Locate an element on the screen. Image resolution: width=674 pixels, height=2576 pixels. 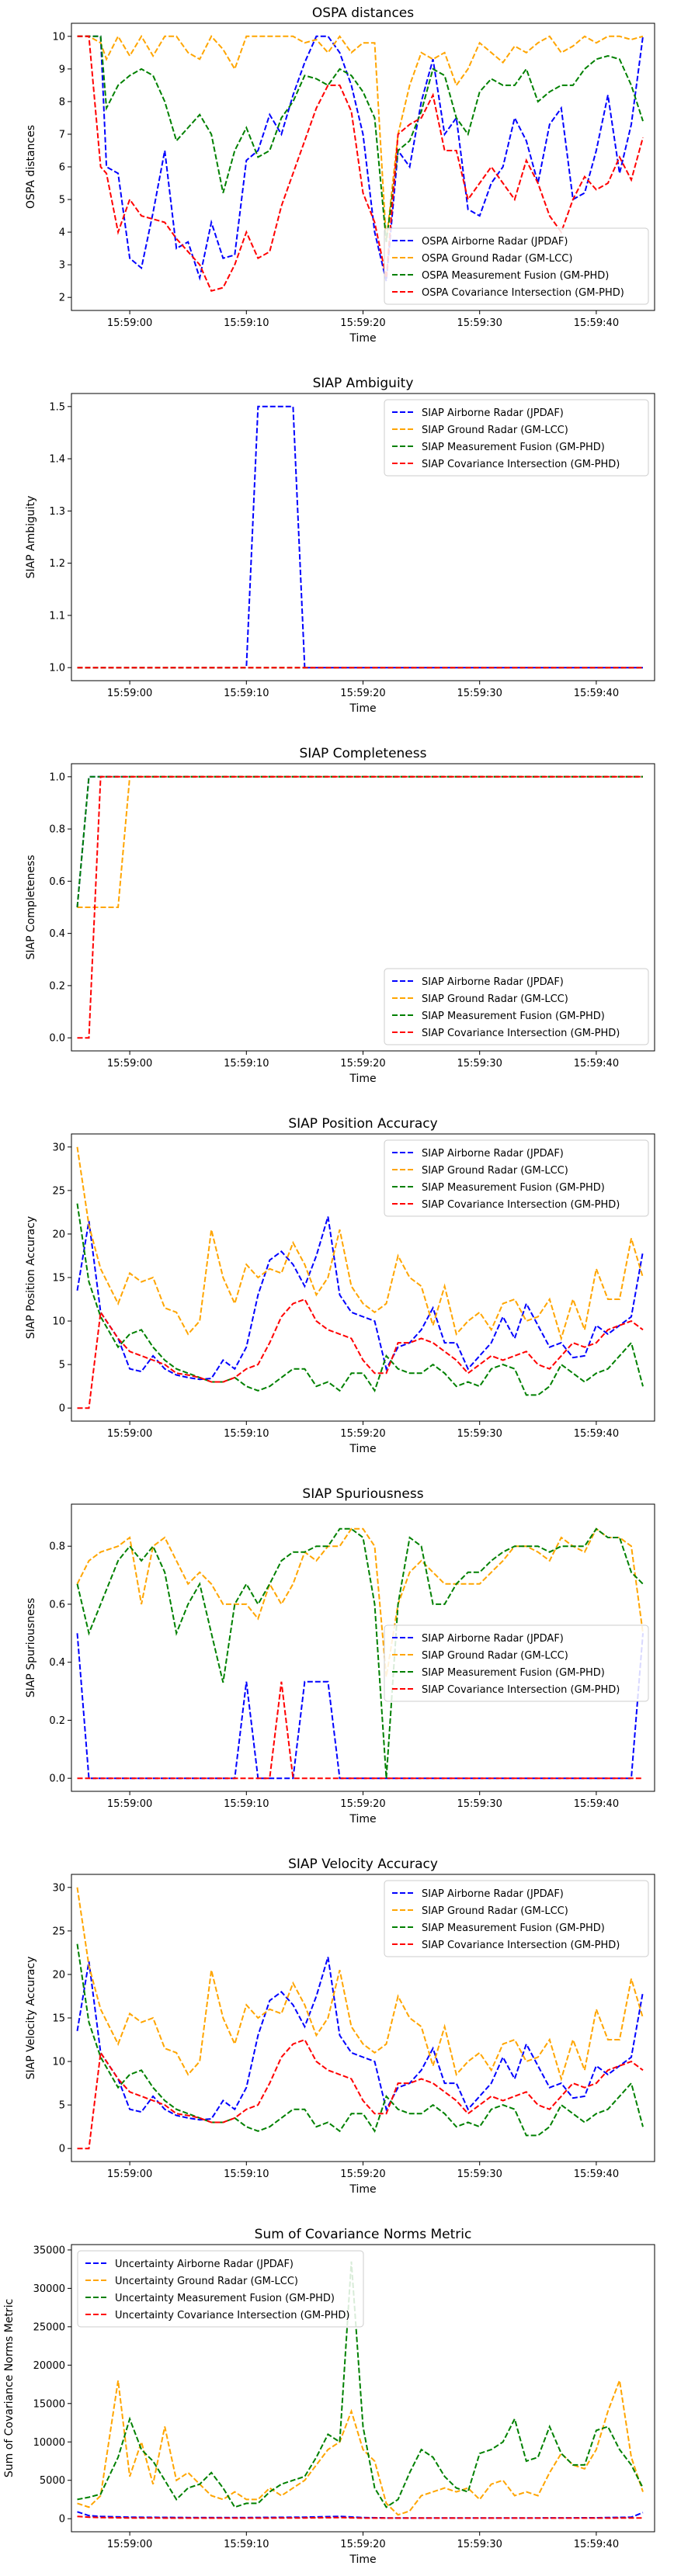
y-tick-label: 8 is located at coordinates (62, 102).